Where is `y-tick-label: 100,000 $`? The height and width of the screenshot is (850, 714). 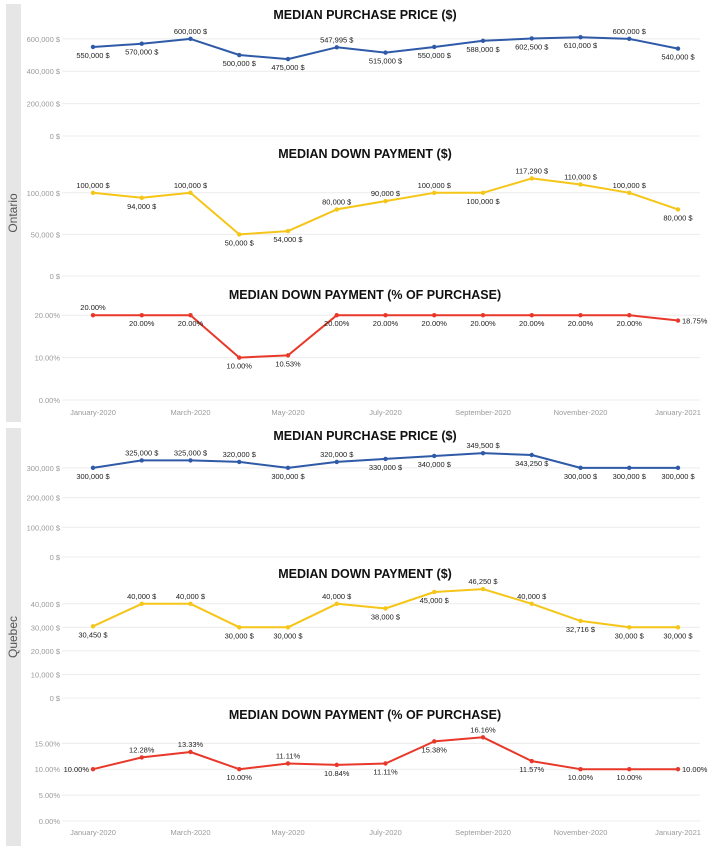 y-tick-label: 100,000 $ is located at coordinates (44, 527).